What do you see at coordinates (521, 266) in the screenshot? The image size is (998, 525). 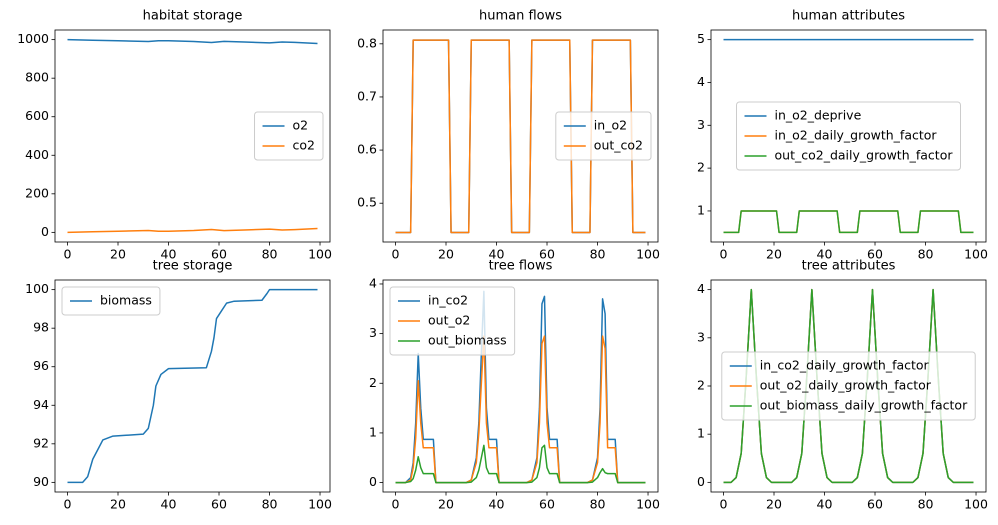 I see `subplot-title: tree flows` at bounding box center [521, 266].